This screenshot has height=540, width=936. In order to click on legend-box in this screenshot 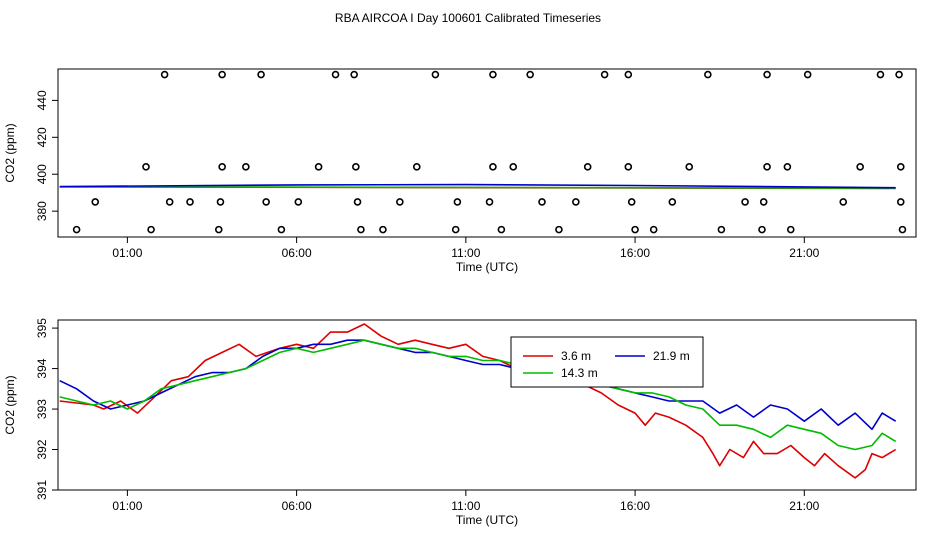, I will do `click(607, 362)`.